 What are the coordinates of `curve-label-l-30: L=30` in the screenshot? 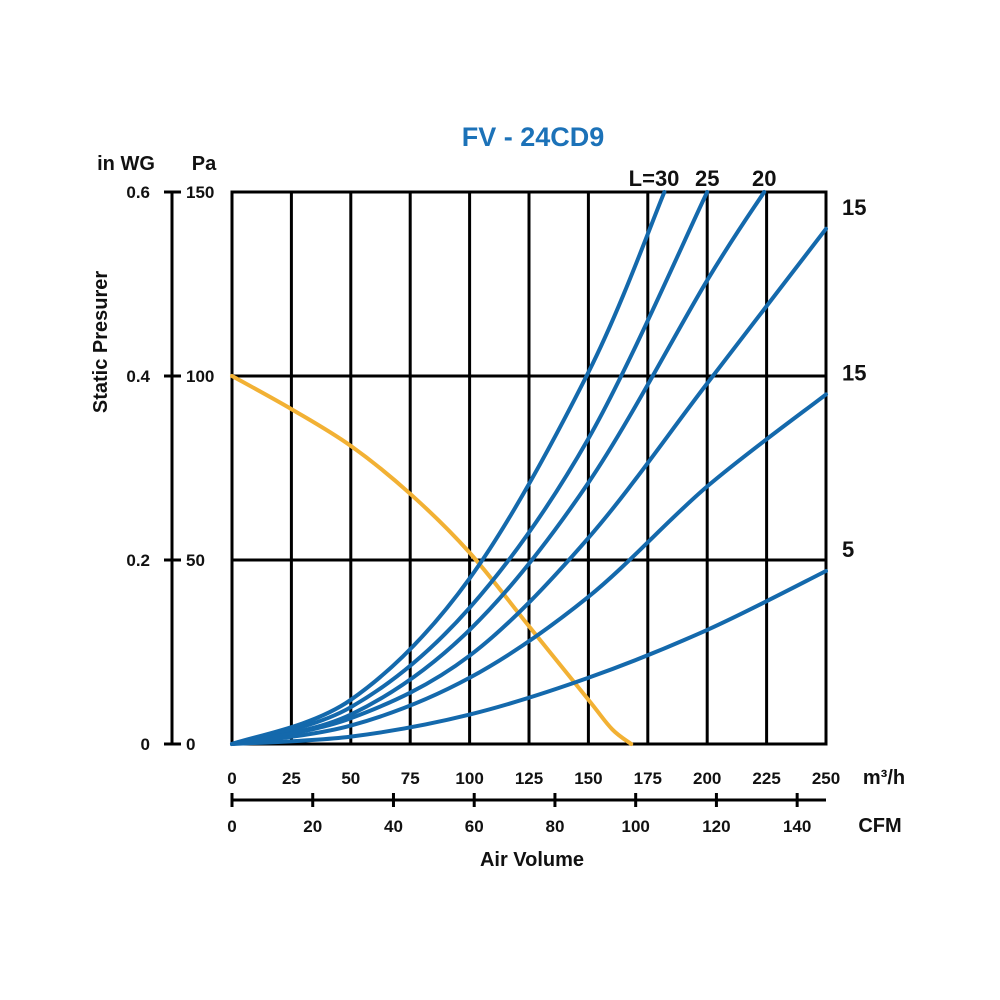 It's located at (654, 178).